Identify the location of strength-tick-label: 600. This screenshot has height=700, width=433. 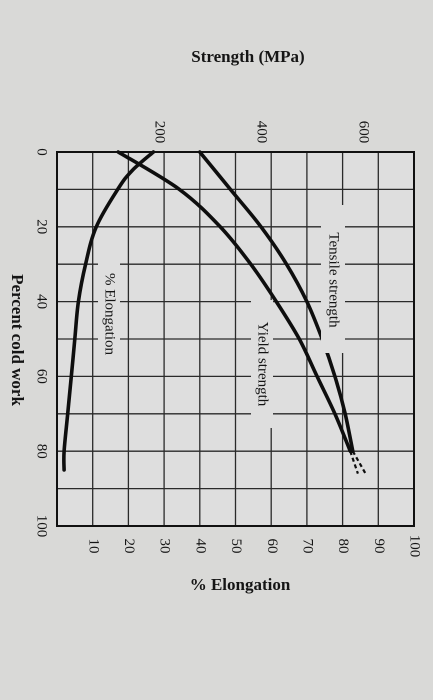
(364, 132).